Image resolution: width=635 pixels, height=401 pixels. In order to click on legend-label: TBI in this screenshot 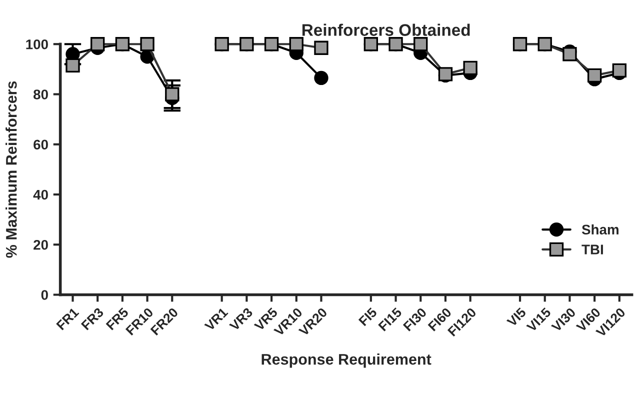, I will do `click(592, 249)`.